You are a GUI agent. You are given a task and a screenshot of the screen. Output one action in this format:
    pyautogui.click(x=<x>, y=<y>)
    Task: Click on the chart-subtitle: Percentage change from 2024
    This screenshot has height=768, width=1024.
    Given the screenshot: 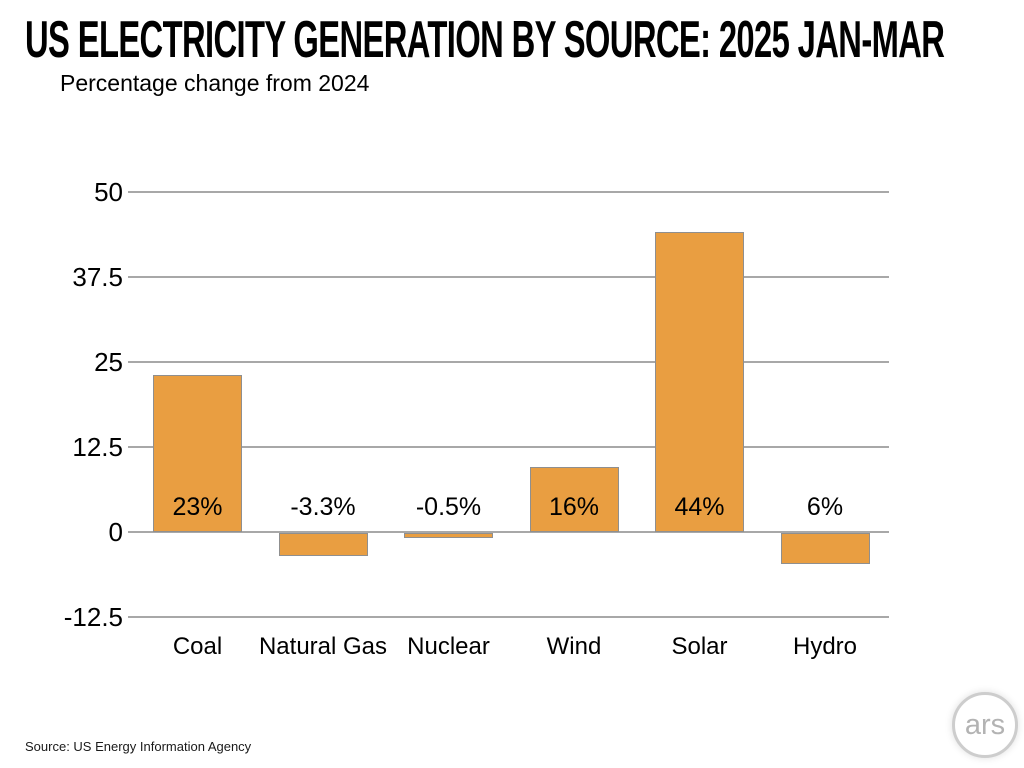 What is the action you would take?
    pyautogui.click(x=215, y=83)
    